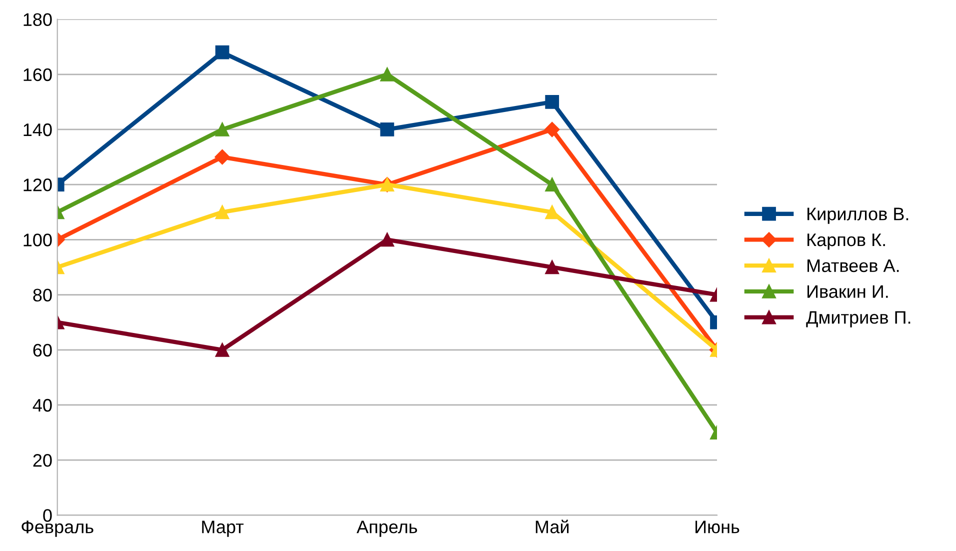 The image size is (956, 551). I want to click on x-tick-label: Февраль, so click(58, 528).